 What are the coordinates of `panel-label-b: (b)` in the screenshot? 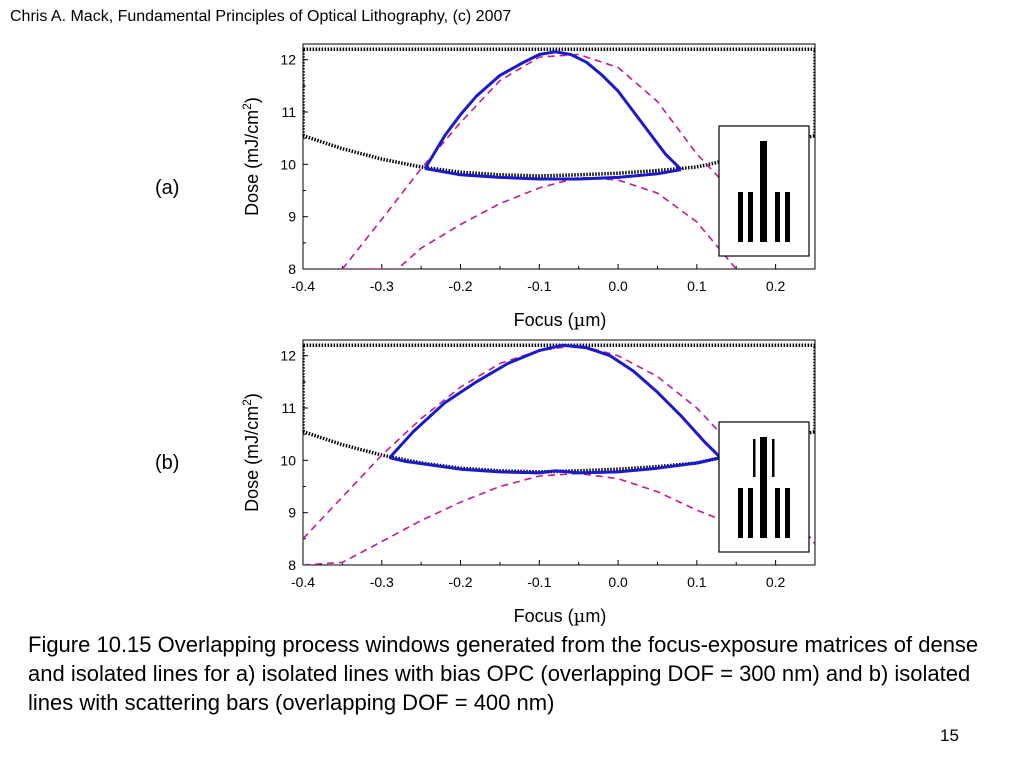 It's located at (167, 463).